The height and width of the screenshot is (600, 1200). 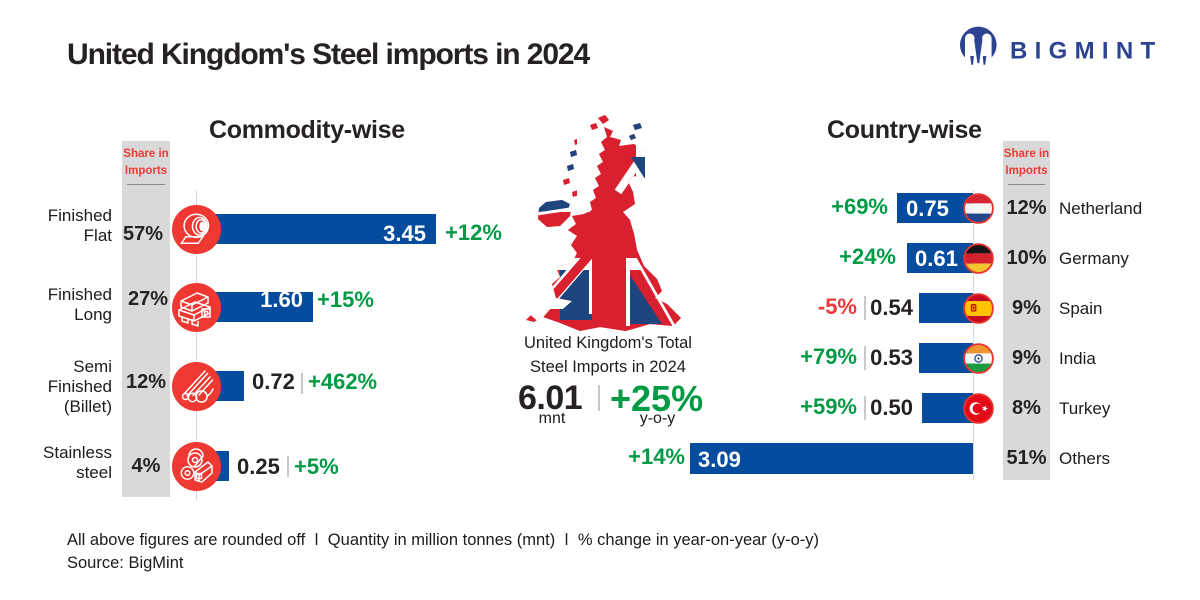 What do you see at coordinates (1084, 51) in the screenshot?
I see `svg-text: BIGMINT` at bounding box center [1084, 51].